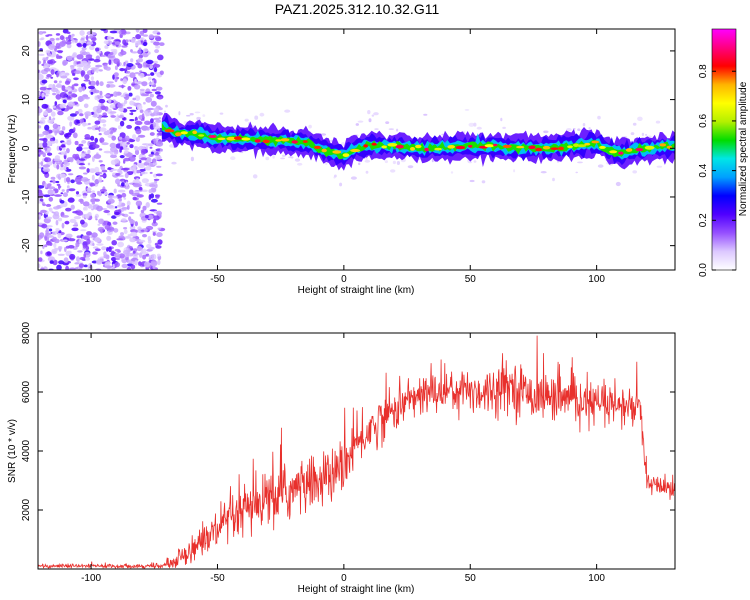 Image resolution: width=750 pixels, height=600 pixels. Describe the element at coordinates (703, 121) in the screenshot. I see `colorbar-tick-label: 0.6` at that location.